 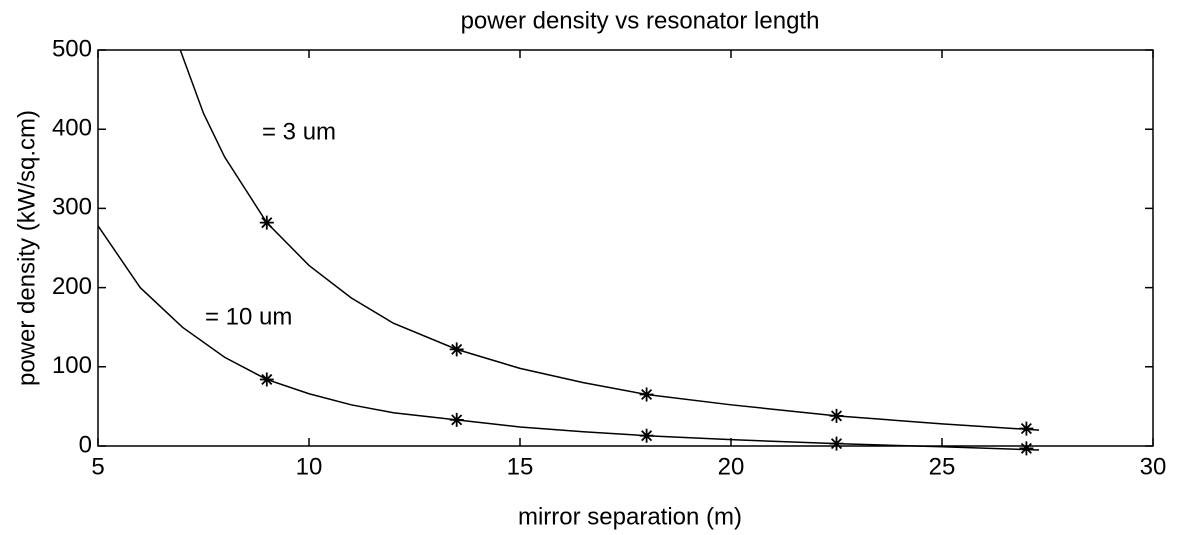 What do you see at coordinates (1153, 466) in the screenshot?
I see `x-tick-label: 30` at bounding box center [1153, 466].